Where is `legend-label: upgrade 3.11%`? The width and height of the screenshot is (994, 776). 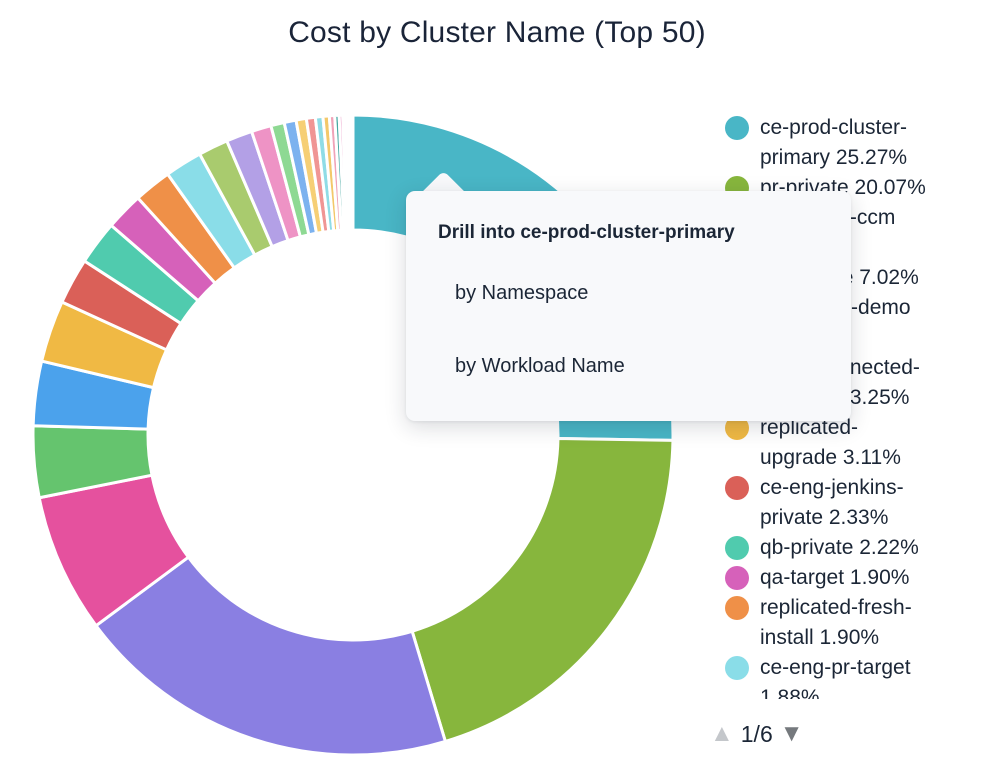 legend-label: upgrade 3.11% is located at coordinates (830, 457).